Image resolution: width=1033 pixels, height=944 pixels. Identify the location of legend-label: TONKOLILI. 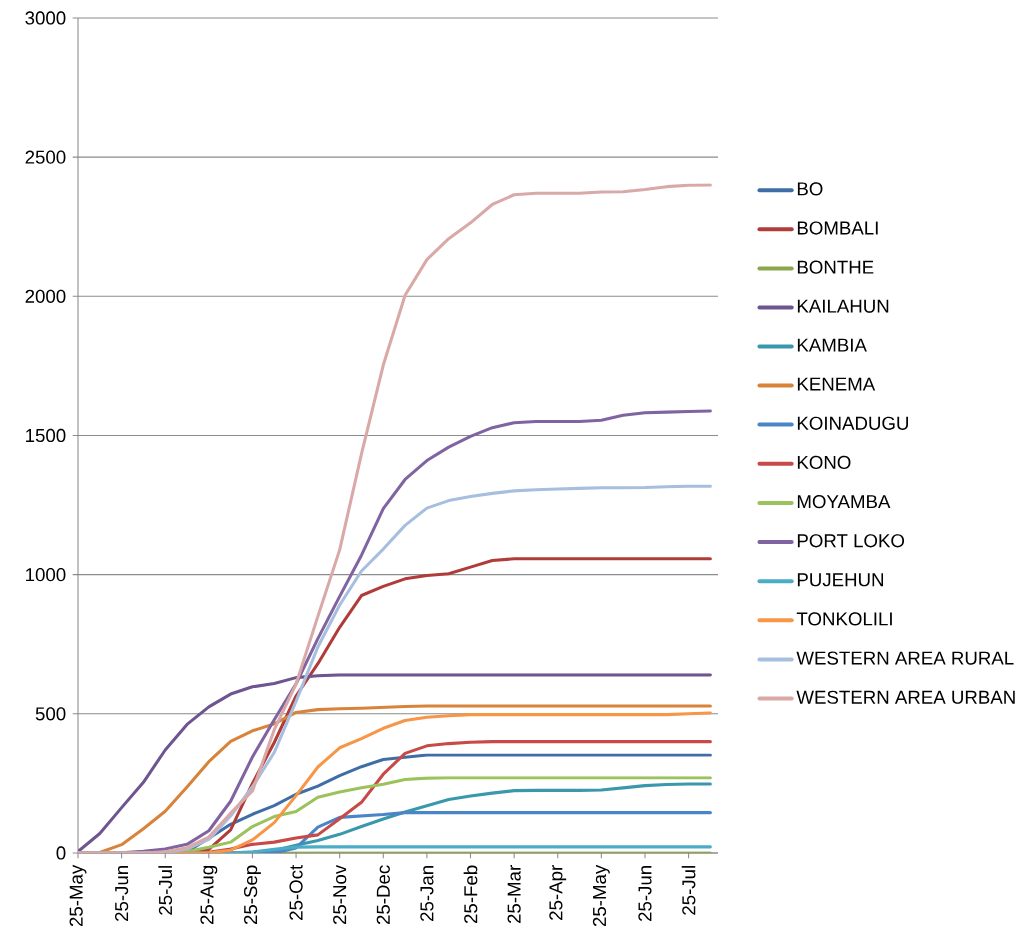
(844, 619).